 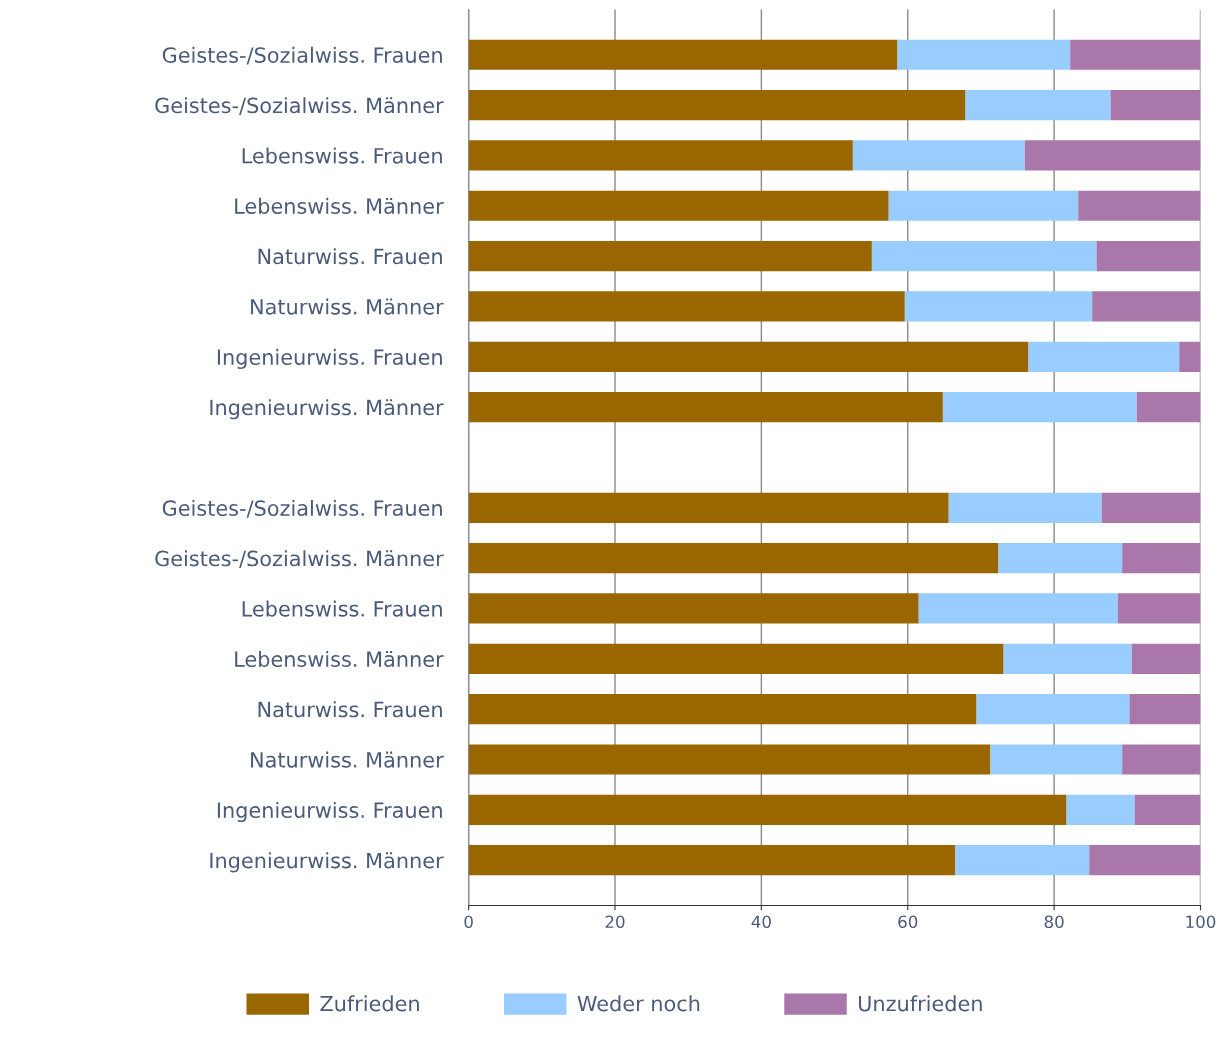 What do you see at coordinates (920, 1003) in the screenshot?
I see `legend-label: Unzufrieden` at bounding box center [920, 1003].